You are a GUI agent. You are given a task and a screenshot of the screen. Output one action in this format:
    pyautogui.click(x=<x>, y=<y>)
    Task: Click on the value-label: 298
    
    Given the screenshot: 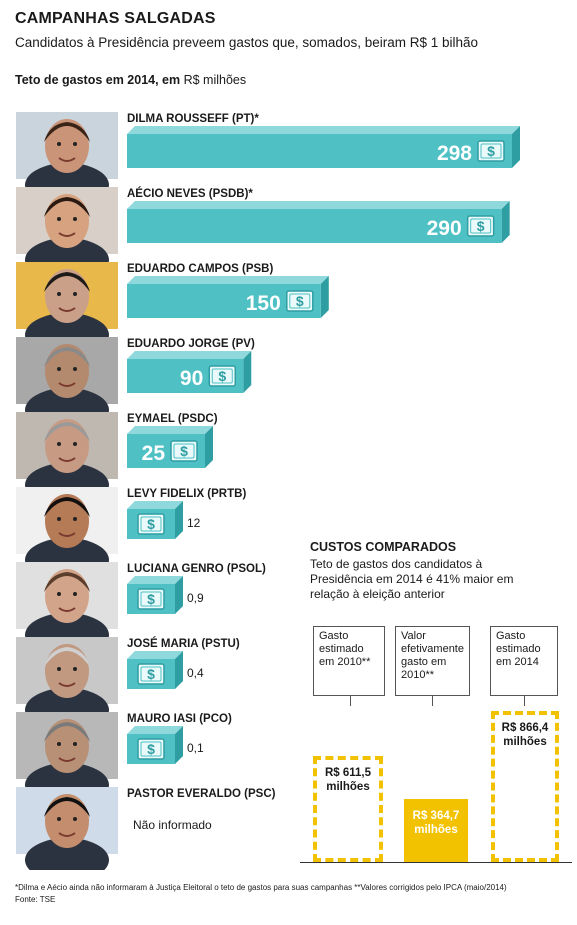 What is the action you would take?
    pyautogui.click(x=454, y=153)
    